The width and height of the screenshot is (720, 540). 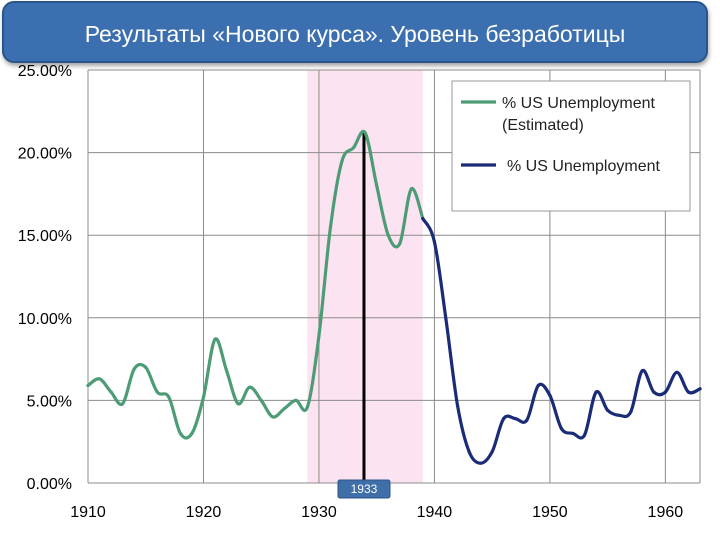 What do you see at coordinates (319, 512) in the screenshot?
I see `x-tick-label: 1930` at bounding box center [319, 512].